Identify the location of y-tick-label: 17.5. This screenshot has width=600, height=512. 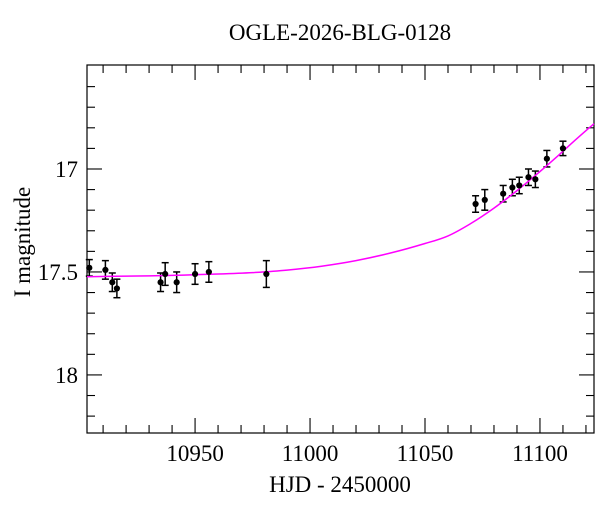
(58, 272).